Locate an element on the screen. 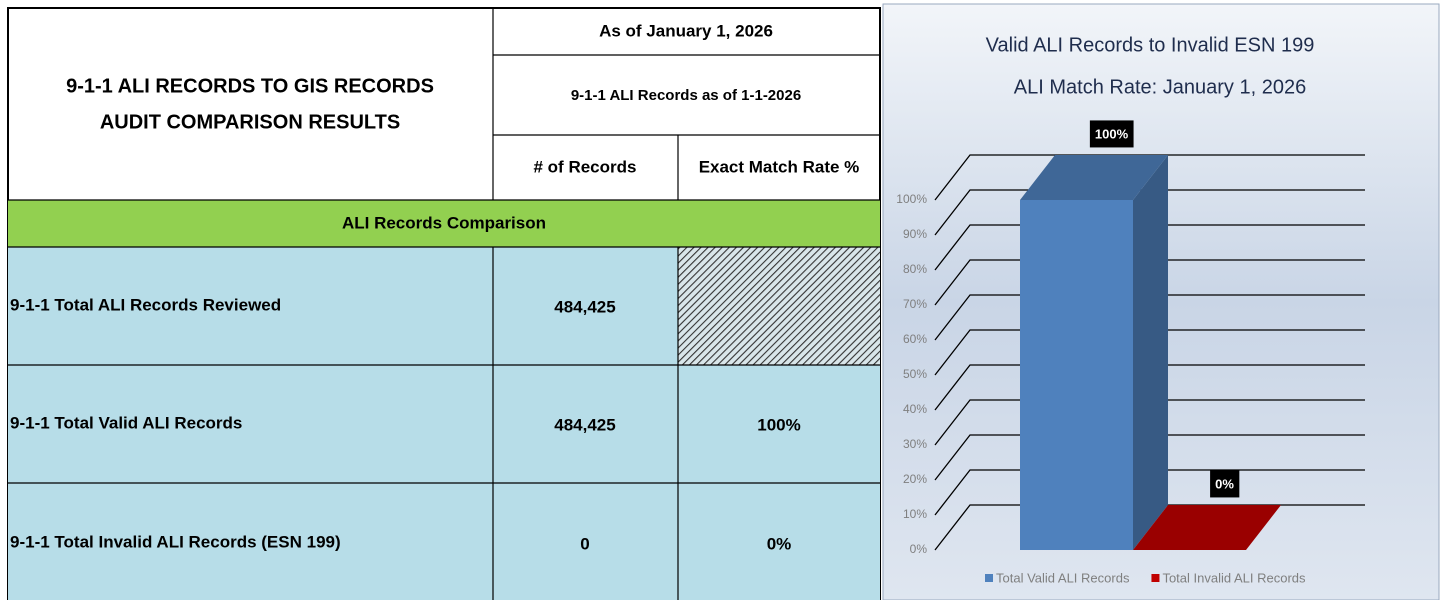  rate: 100% is located at coordinates (778, 424).